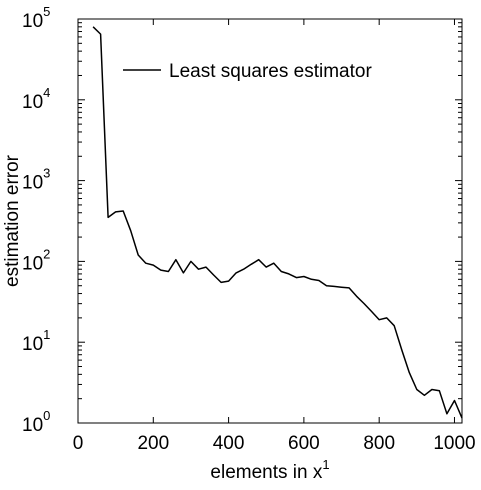 This screenshot has width=481, height=490. I want to click on y-tick-label: 10⁰, so click(36, 422).